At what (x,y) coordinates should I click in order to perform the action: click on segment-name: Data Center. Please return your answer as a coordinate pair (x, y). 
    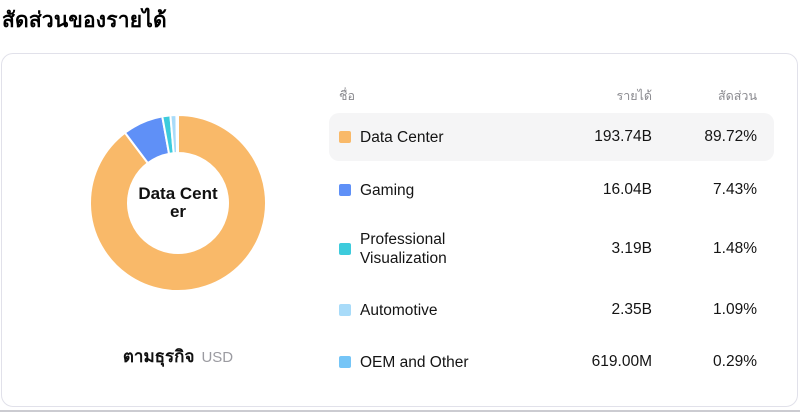
    Looking at the image, I should click on (402, 137).